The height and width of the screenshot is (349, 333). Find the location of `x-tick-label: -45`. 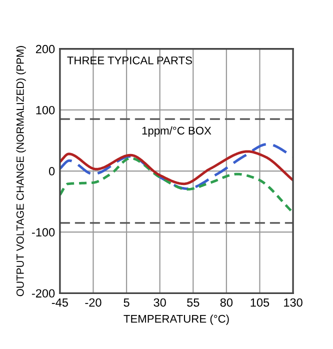

x-tick-label: -45 is located at coordinates (60, 302).